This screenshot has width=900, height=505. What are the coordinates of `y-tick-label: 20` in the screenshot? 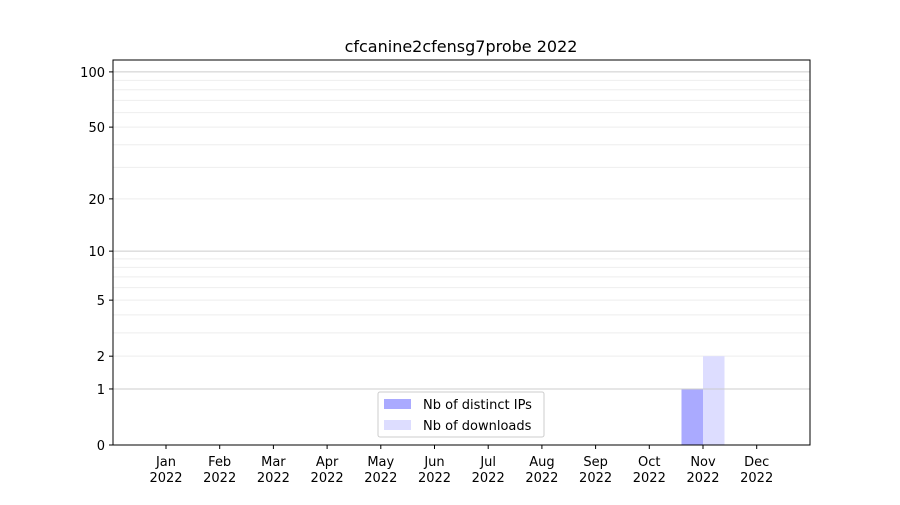 It's located at (96, 200).